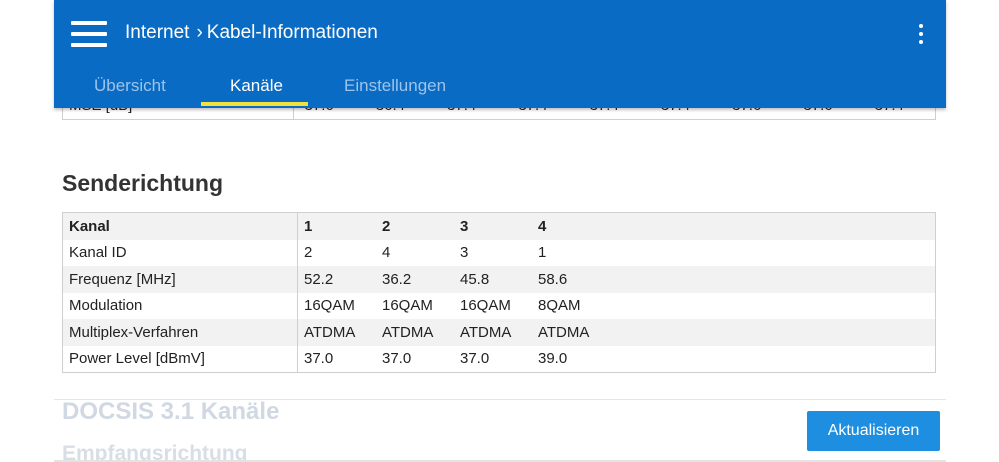 The width and height of the screenshot is (999, 462). I want to click on row-label: Multiplex-Verfahren, so click(180, 332).